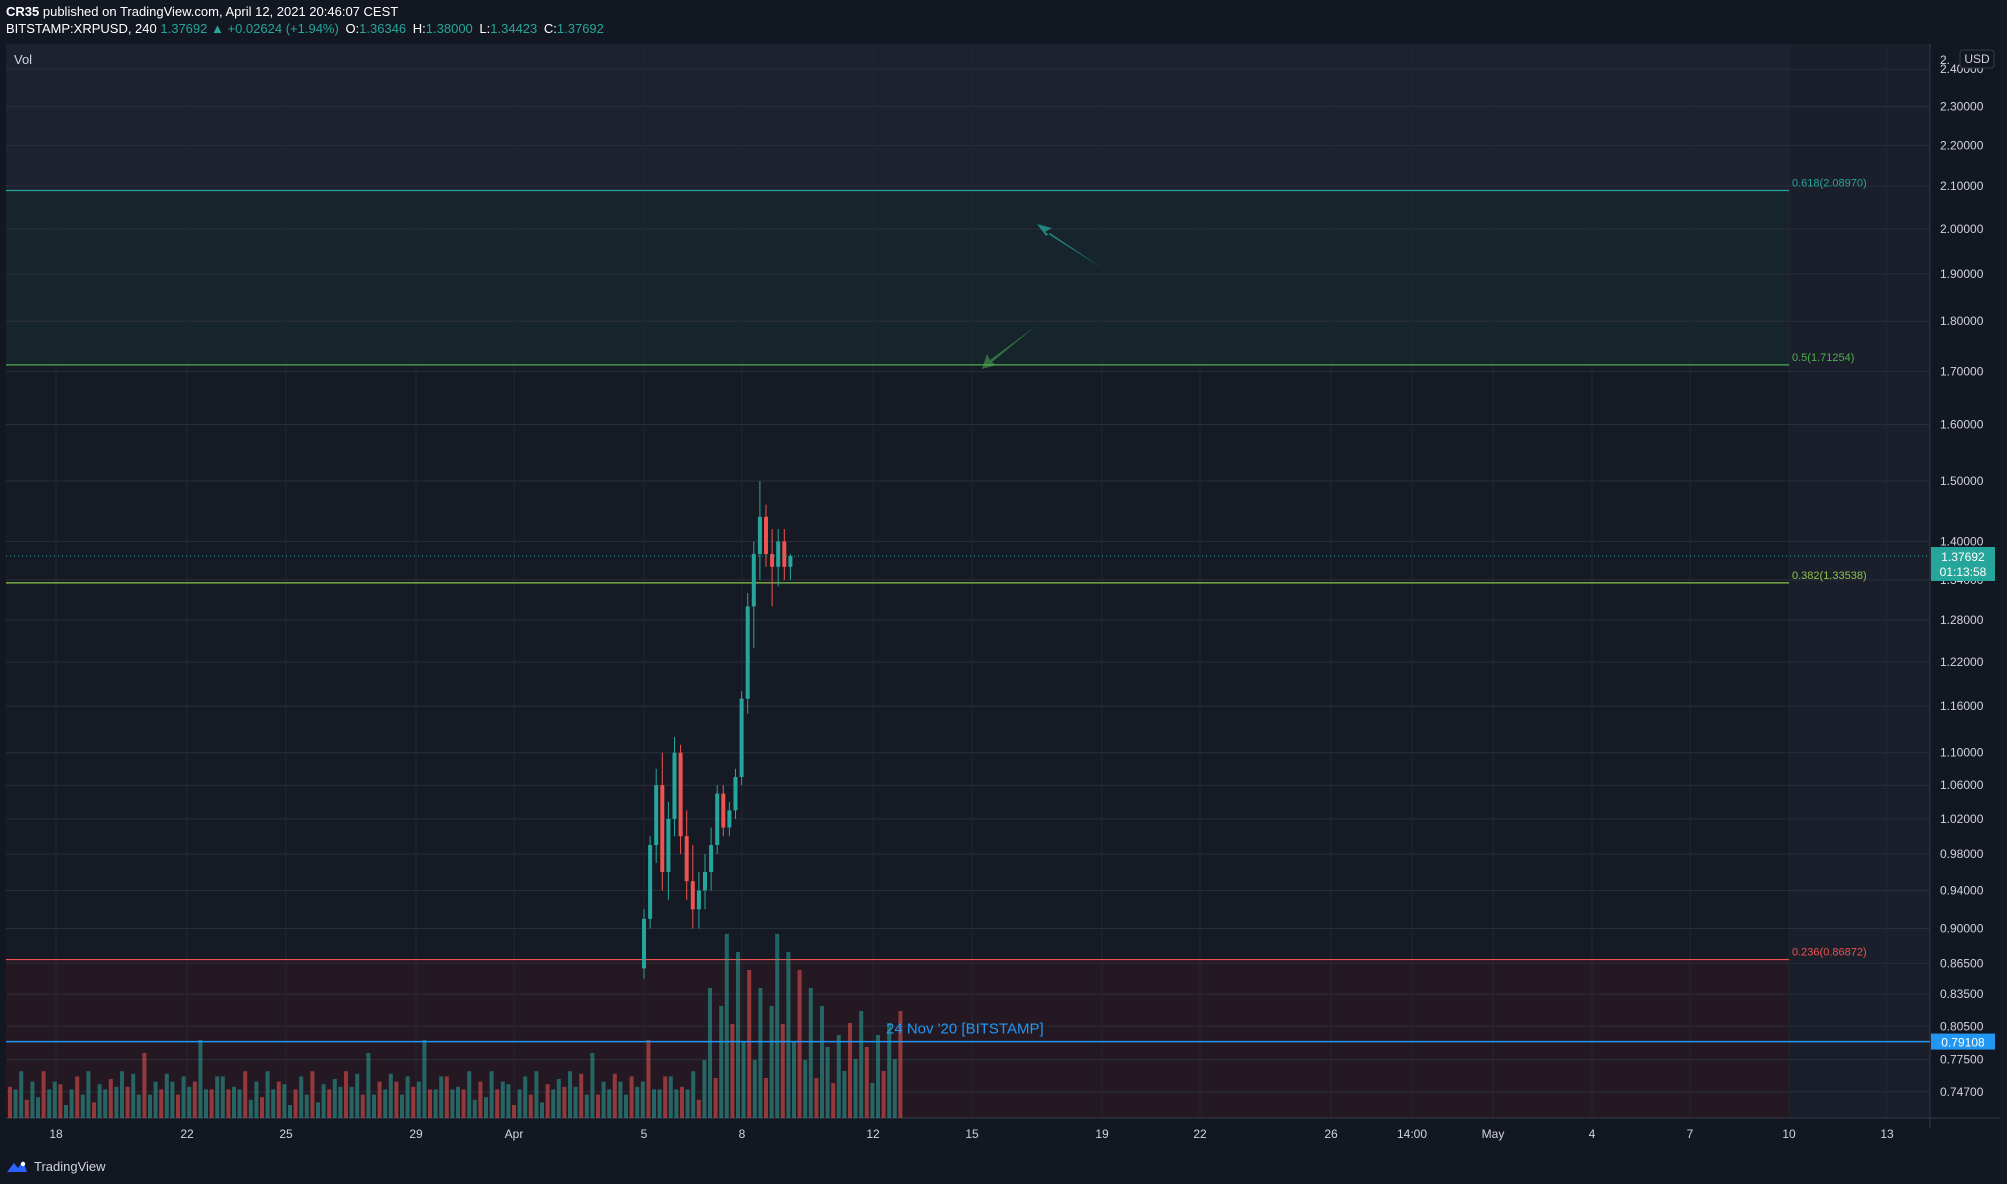 This screenshot has height=1184, width=2007. Describe the element at coordinates (1977, 59) in the screenshot. I see `currency-button` at that location.